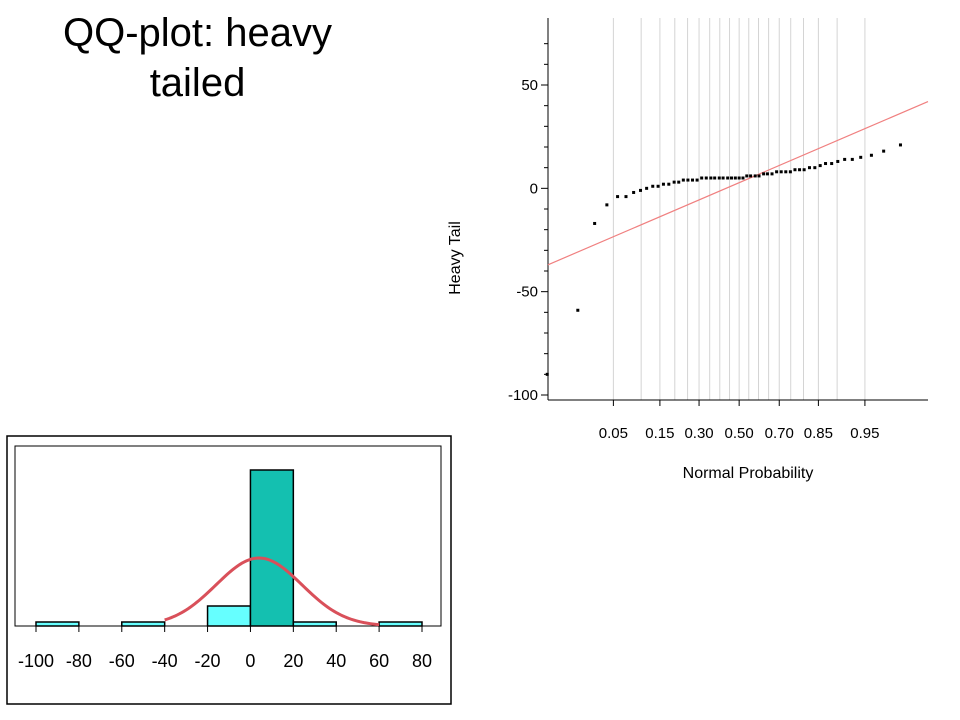 This screenshot has height=720, width=960. What do you see at coordinates (79, 661) in the screenshot?
I see `histogram-x-tick-label: -80` at bounding box center [79, 661].